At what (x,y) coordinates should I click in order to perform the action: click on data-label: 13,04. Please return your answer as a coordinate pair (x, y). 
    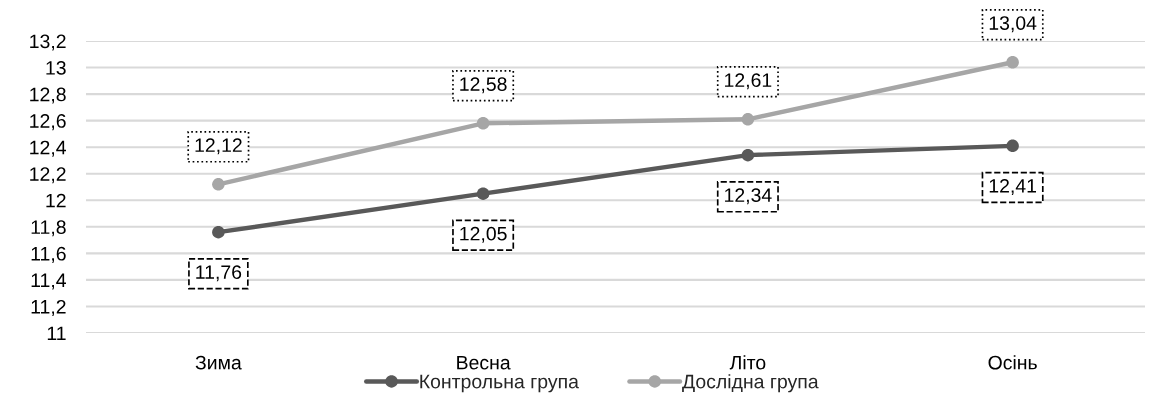
    Looking at the image, I should click on (1013, 24).